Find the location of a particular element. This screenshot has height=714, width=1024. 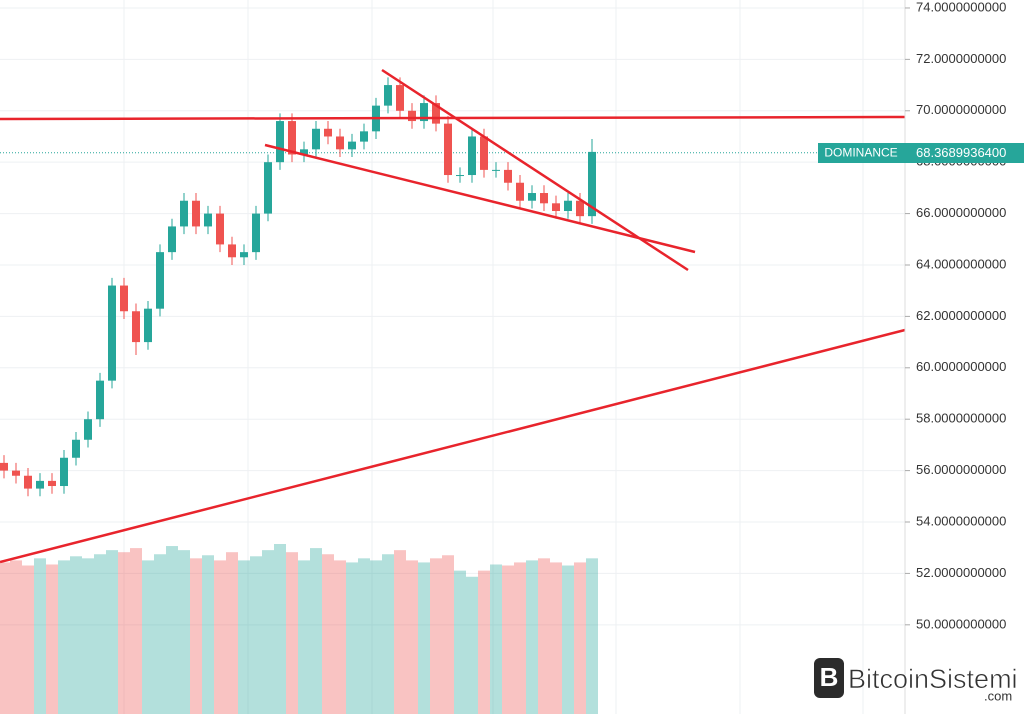

watermark-suffix: .com is located at coordinates (998, 695).